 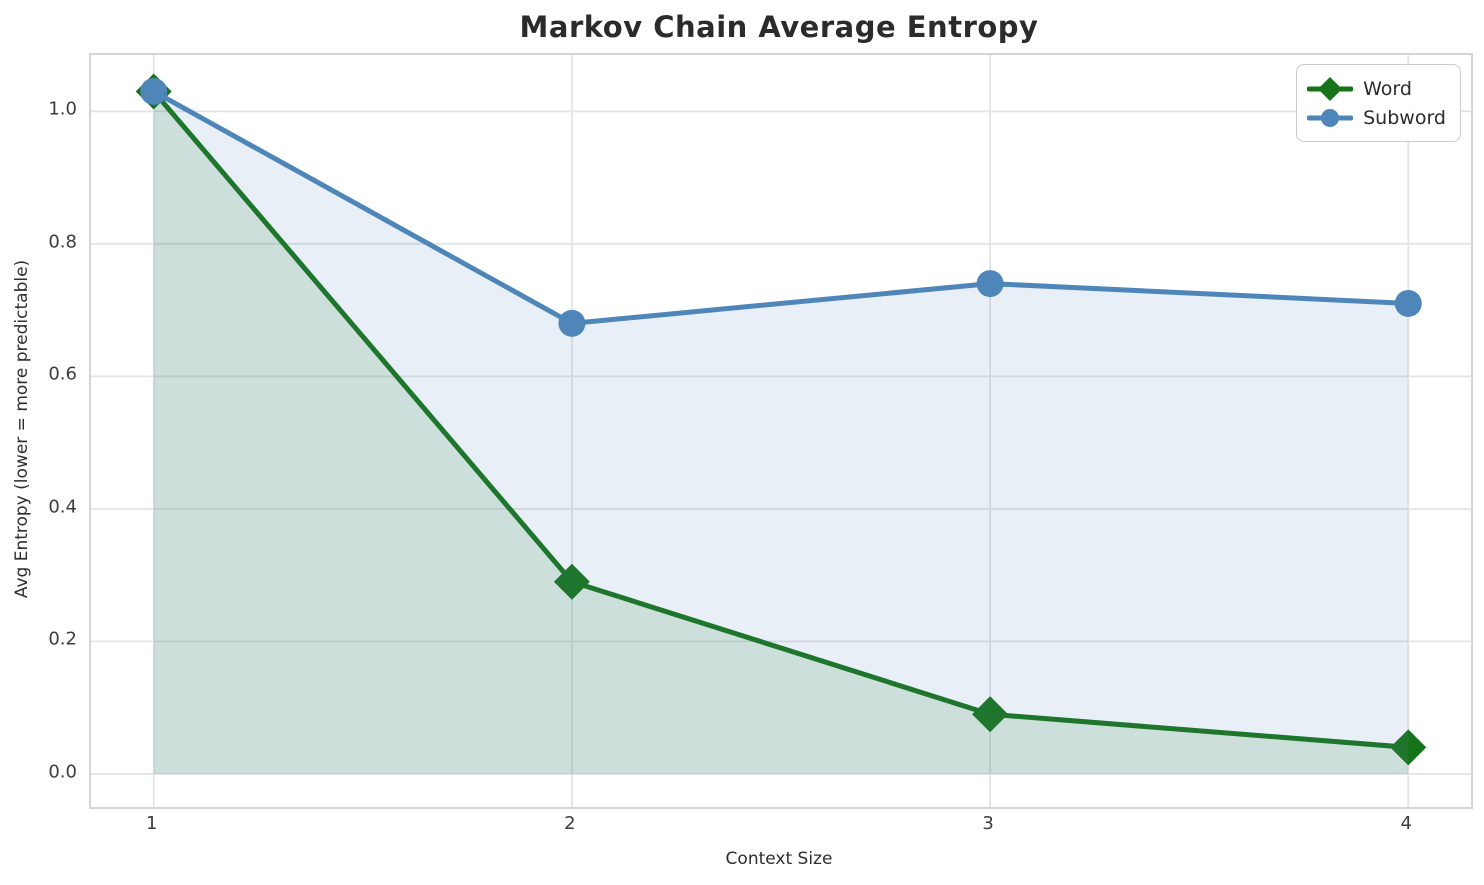 I want to click on chart-title: Markov Chain Average Entropy, so click(x=779, y=27).